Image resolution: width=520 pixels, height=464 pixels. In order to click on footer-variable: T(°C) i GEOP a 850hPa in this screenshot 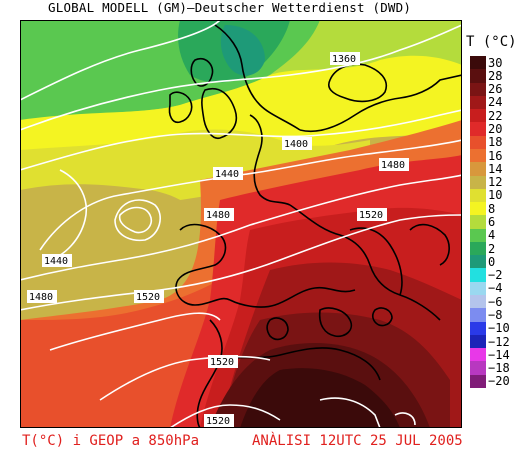, I will do `click(111, 441)`.